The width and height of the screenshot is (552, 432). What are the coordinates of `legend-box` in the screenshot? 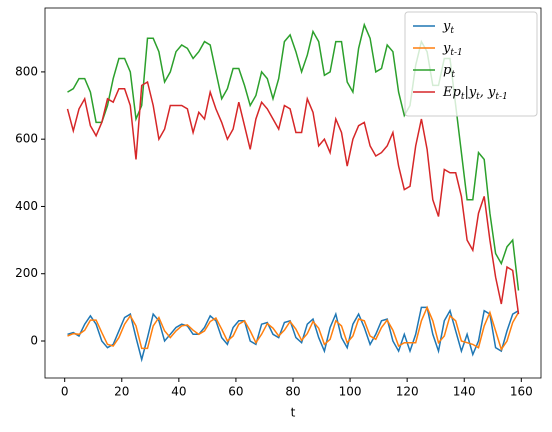 It's located at (471, 64).